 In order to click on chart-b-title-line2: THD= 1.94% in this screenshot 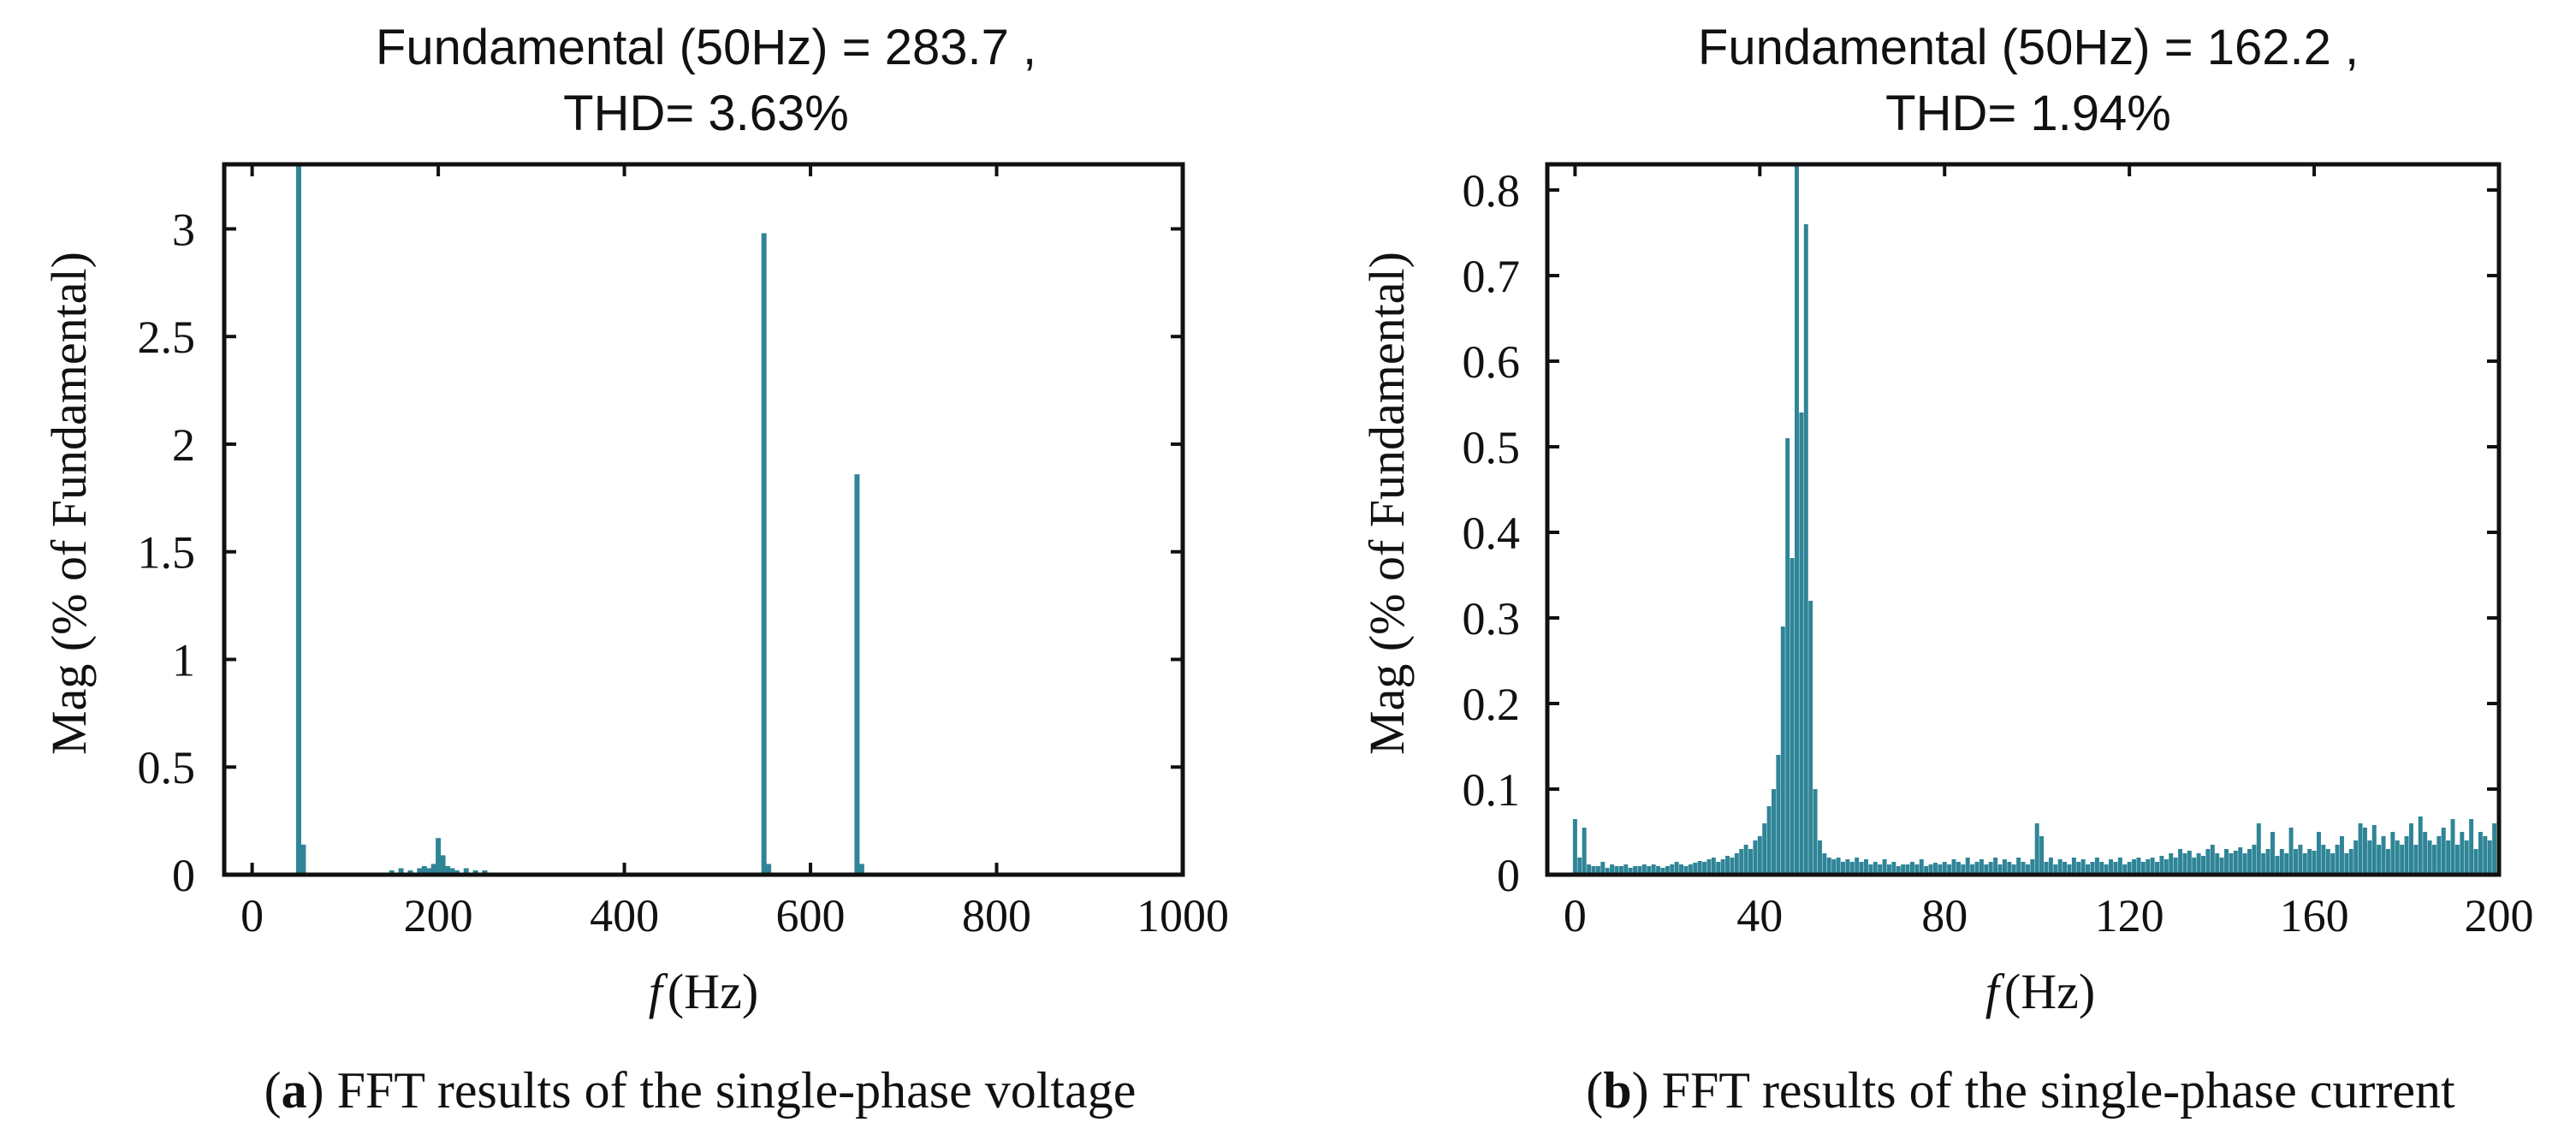, I will do `click(2028, 114)`.